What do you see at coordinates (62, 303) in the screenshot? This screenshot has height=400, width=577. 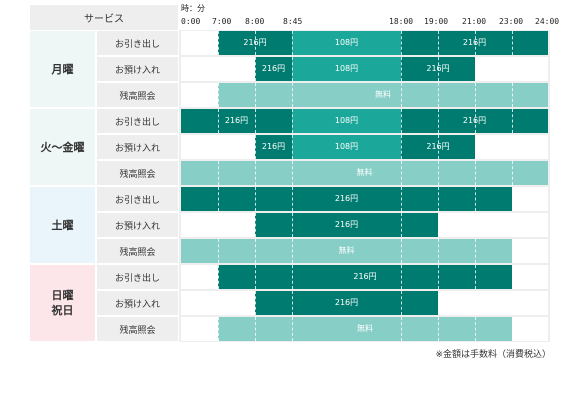 I see `day-label-sun: 日曜 祝日` at bounding box center [62, 303].